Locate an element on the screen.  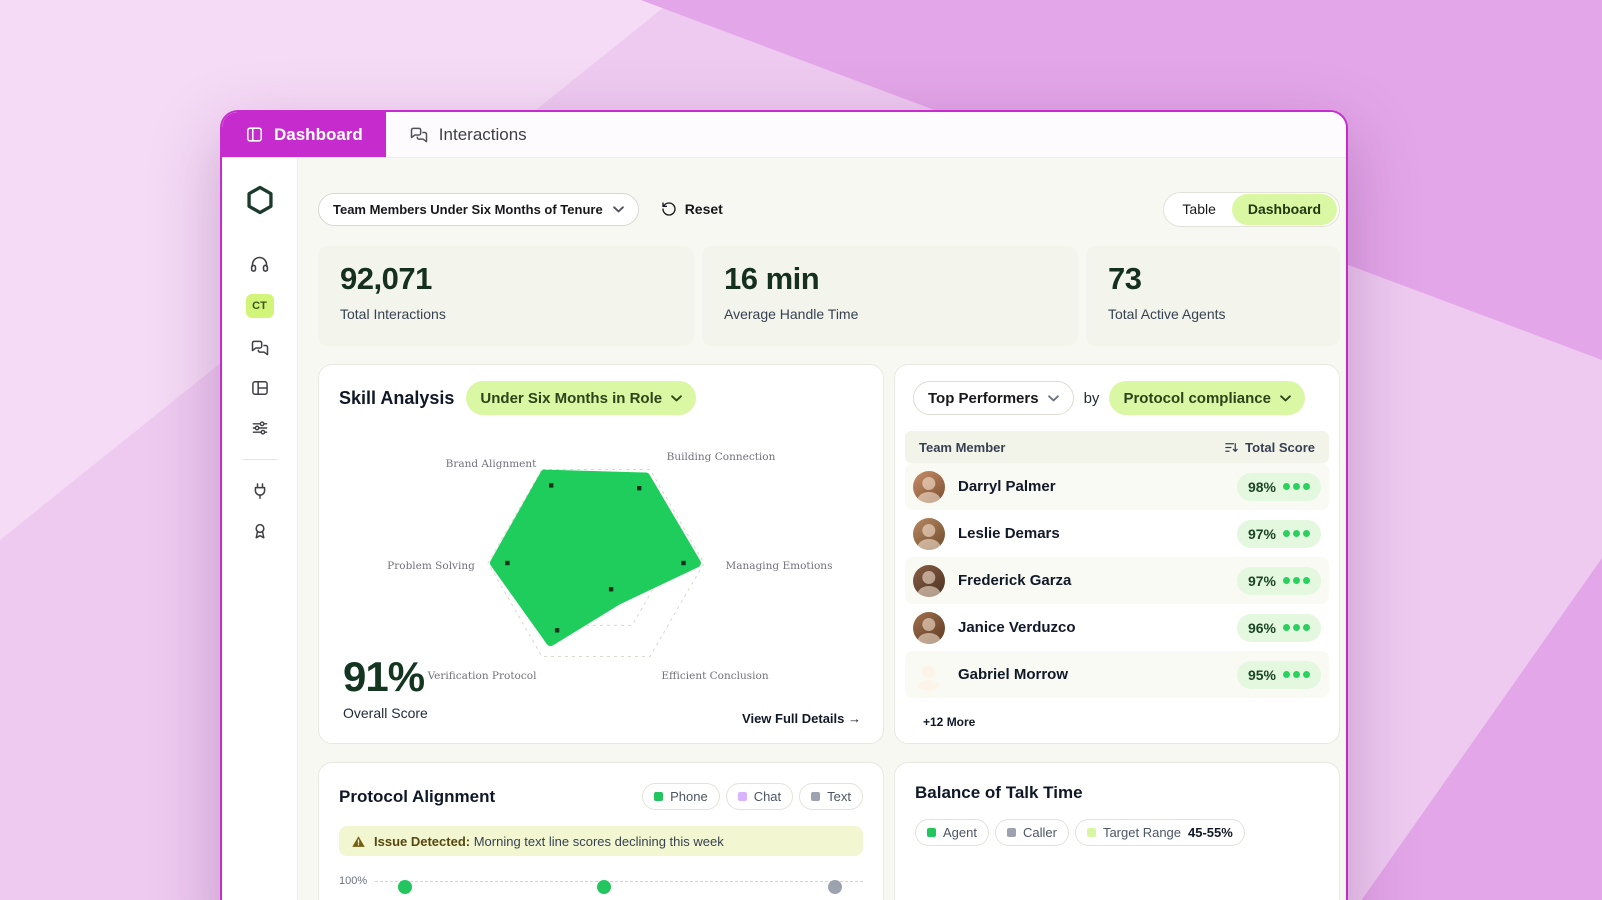
skill-analysis-header: Skill Analysis Under Six Months in Role is located at coordinates (518, 398).